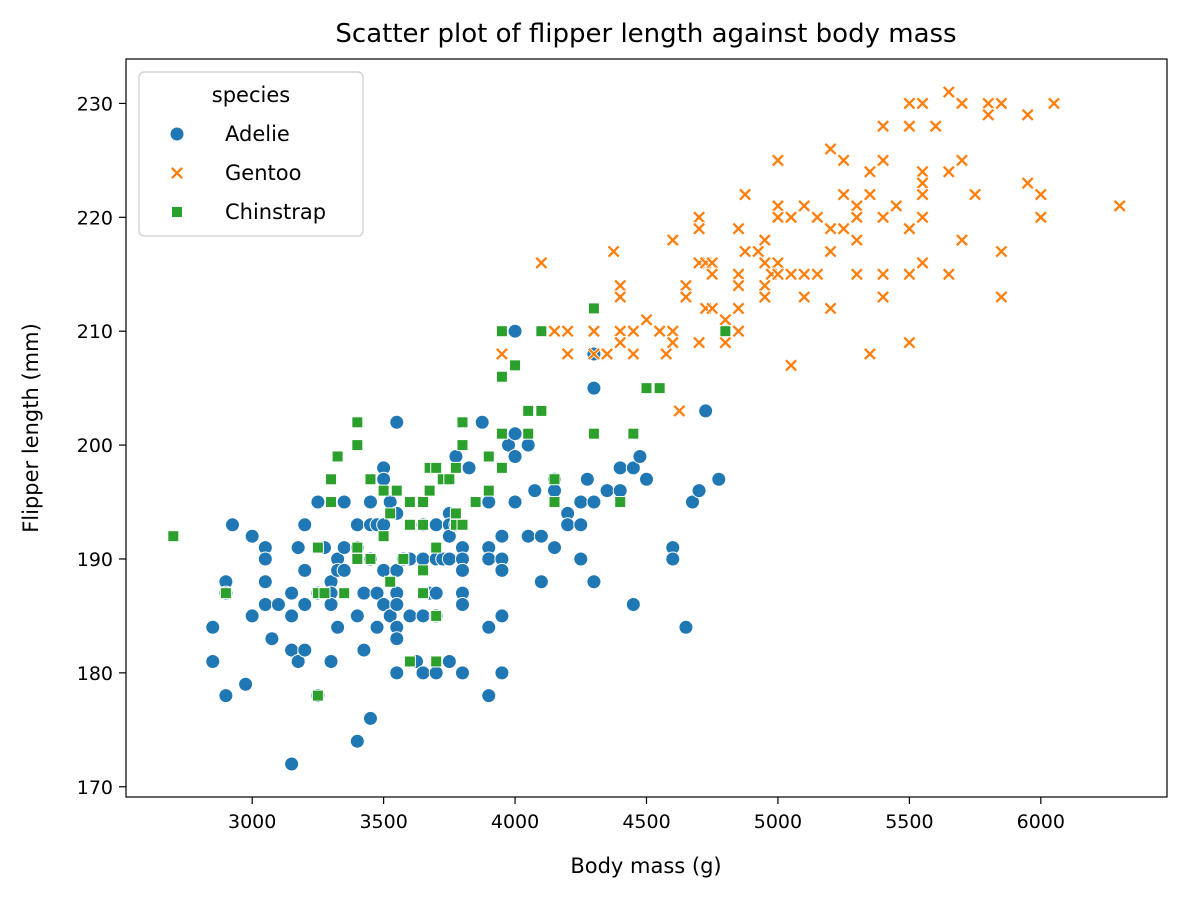  What do you see at coordinates (645, 866) in the screenshot?
I see `x-axis-label: Body mass (g)` at bounding box center [645, 866].